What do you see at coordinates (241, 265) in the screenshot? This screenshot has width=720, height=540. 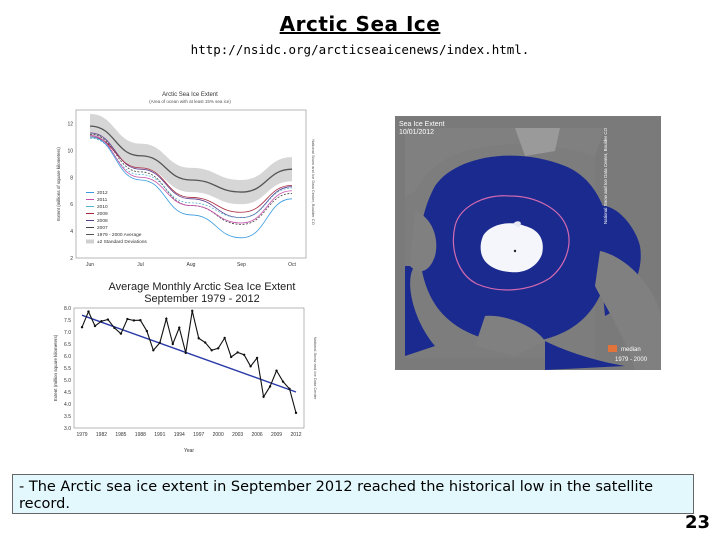 I see `daily-x-tick-label: Sep` at bounding box center [241, 265].